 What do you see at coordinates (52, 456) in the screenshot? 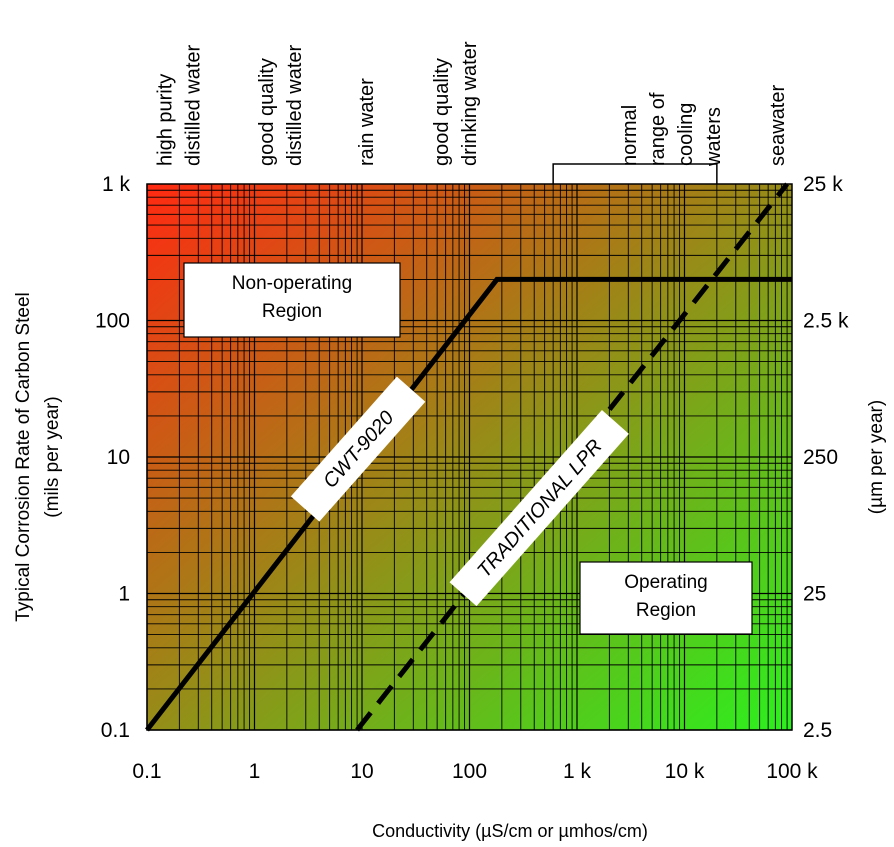
I see `y-axis-label-line-2: (mils per year)` at bounding box center [52, 456].